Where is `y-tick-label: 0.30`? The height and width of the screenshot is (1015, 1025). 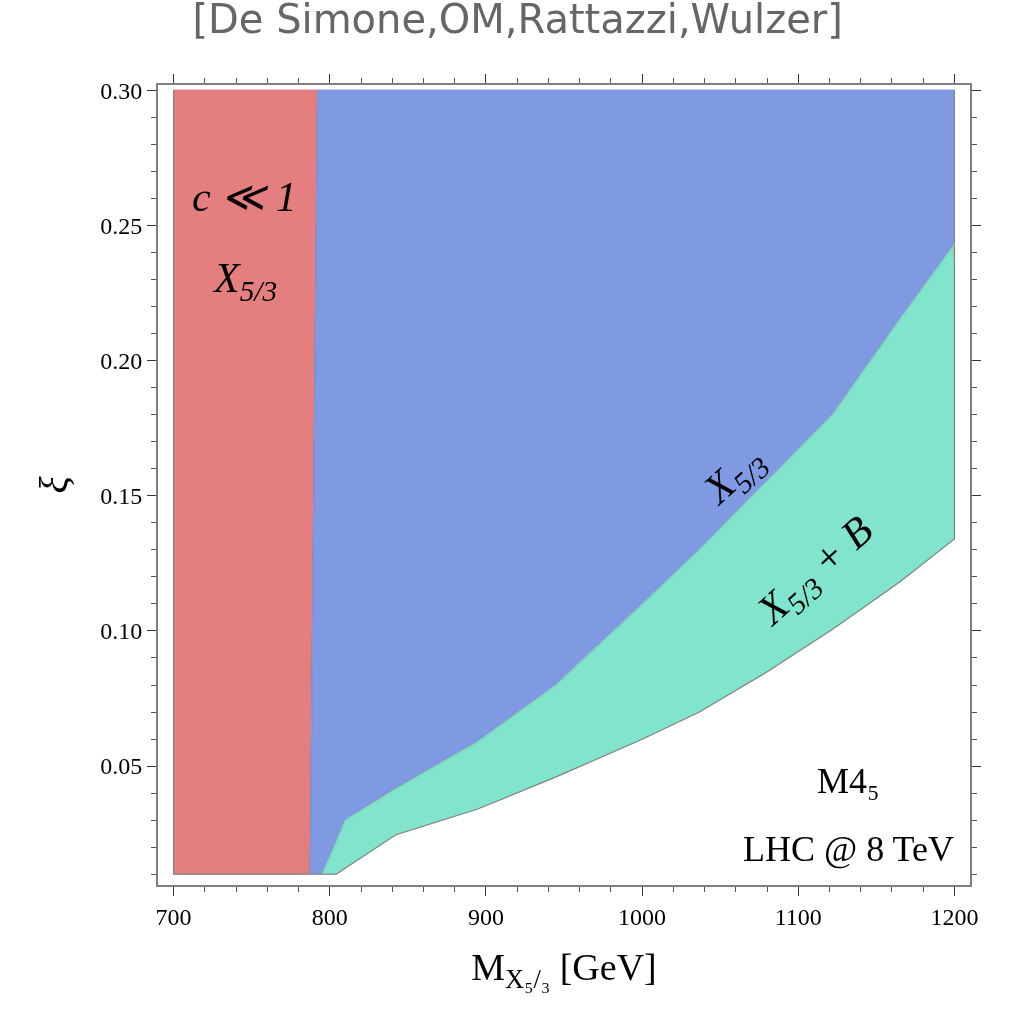 y-tick-label: 0.30 is located at coordinates (121, 90).